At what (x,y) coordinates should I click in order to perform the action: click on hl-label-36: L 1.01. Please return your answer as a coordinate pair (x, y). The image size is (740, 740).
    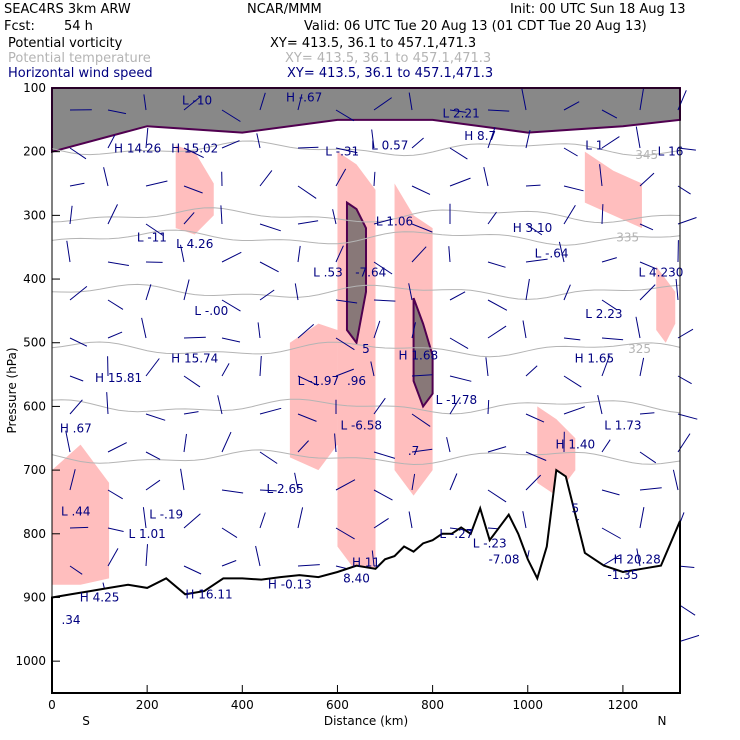
    Looking at the image, I should click on (147, 534).